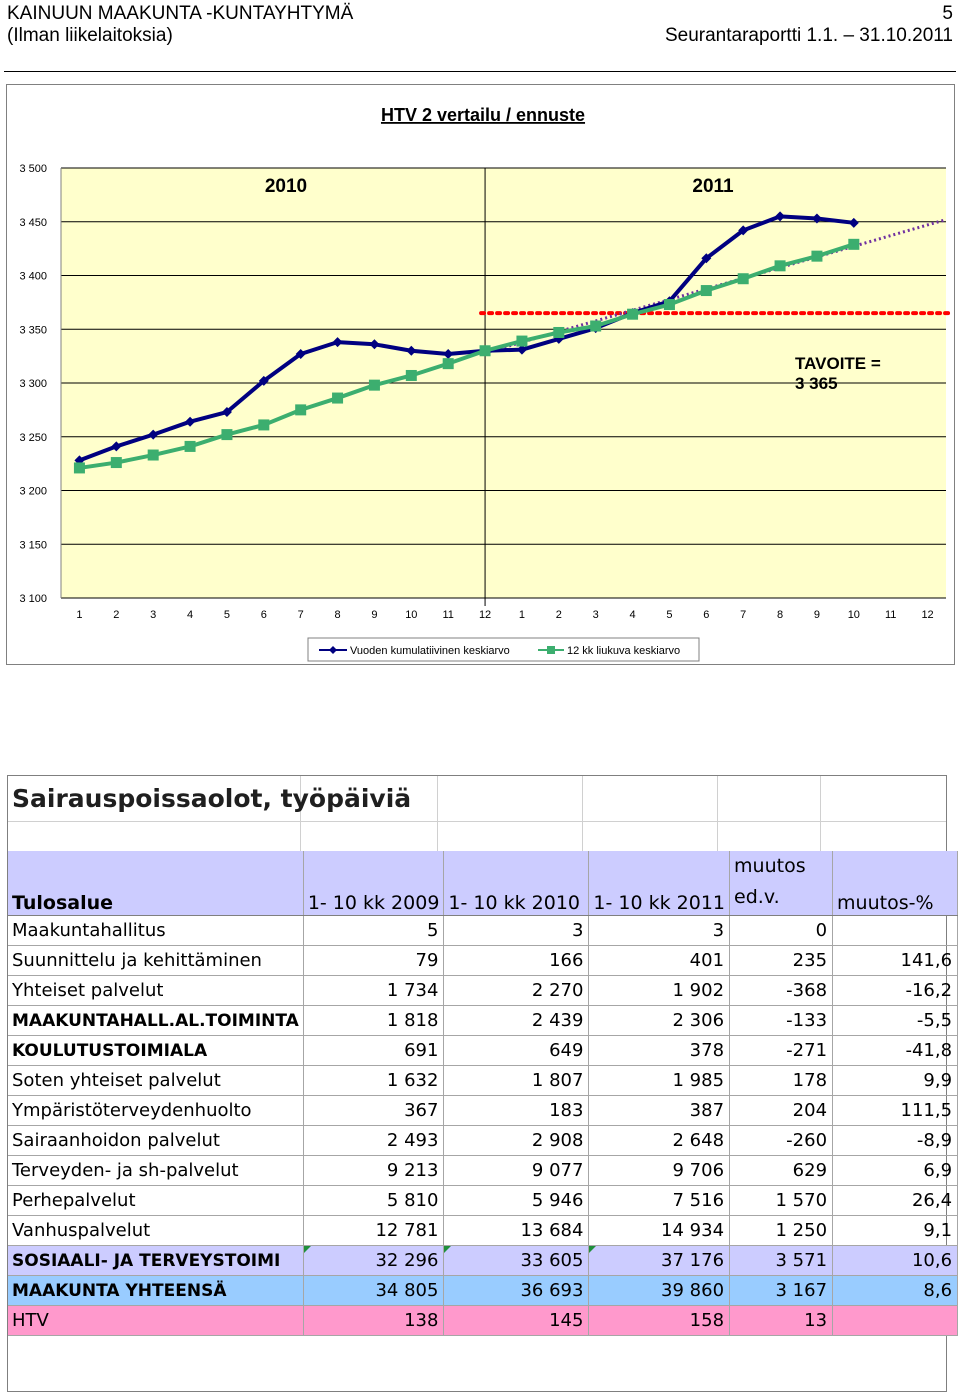 This screenshot has height=1395, width=960. Describe the element at coordinates (156, 1050) in the screenshot. I see `cell-tulosalue: KOULUTUSTOIMIALA` at that location.